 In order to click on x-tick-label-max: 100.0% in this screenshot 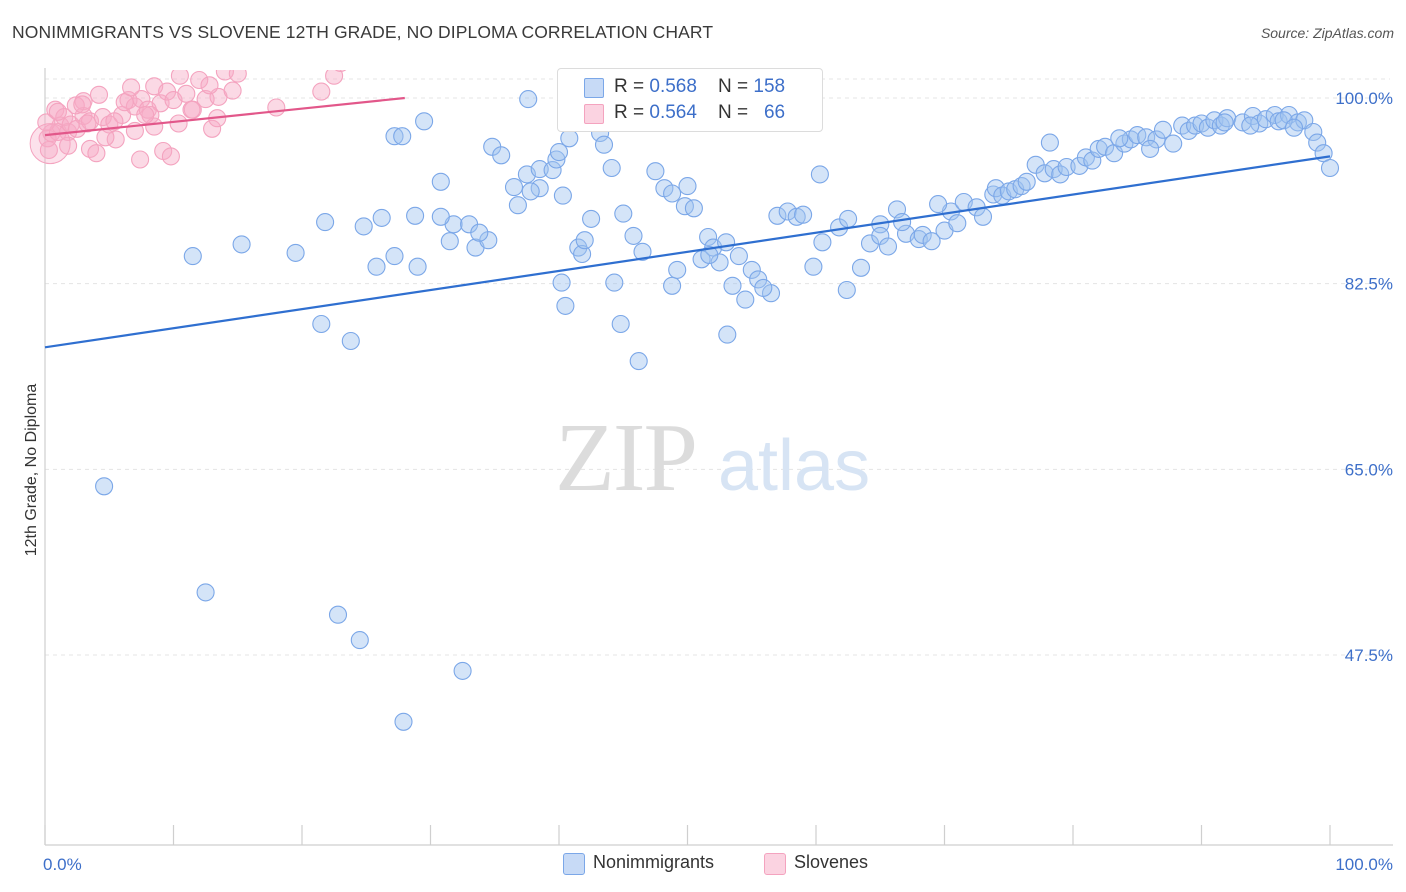, I will do `click(1364, 864)`.